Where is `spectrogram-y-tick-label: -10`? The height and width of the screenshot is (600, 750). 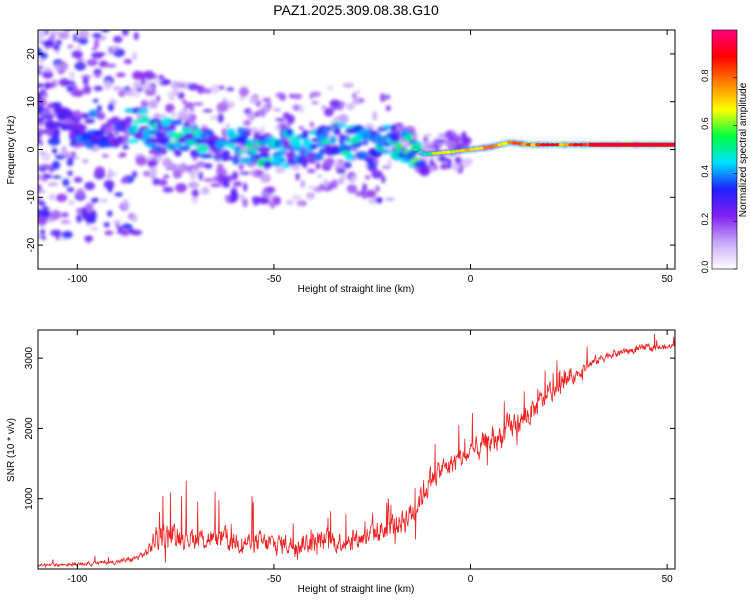
spectrogram-y-tick-label: -10 is located at coordinates (31, 197).